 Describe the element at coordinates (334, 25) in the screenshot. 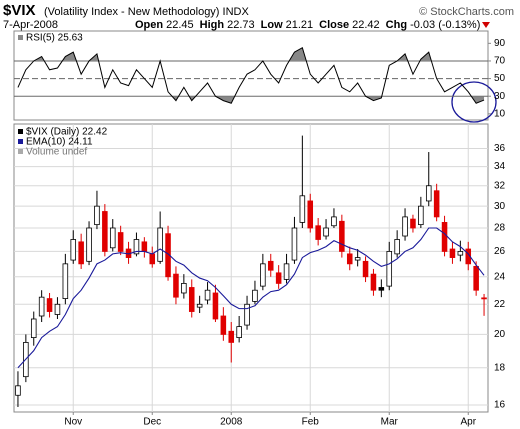

I see `quote-label: Close` at that location.